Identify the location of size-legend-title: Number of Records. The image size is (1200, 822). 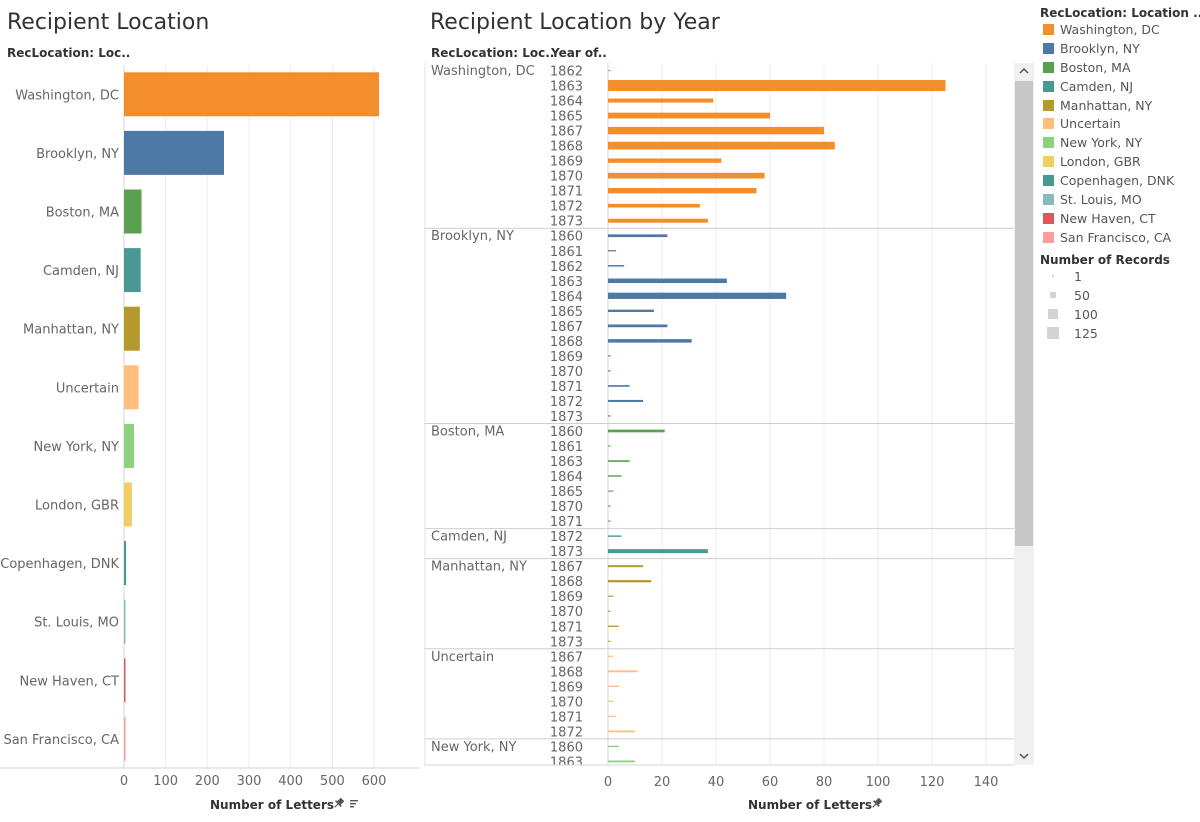
(1105, 259).